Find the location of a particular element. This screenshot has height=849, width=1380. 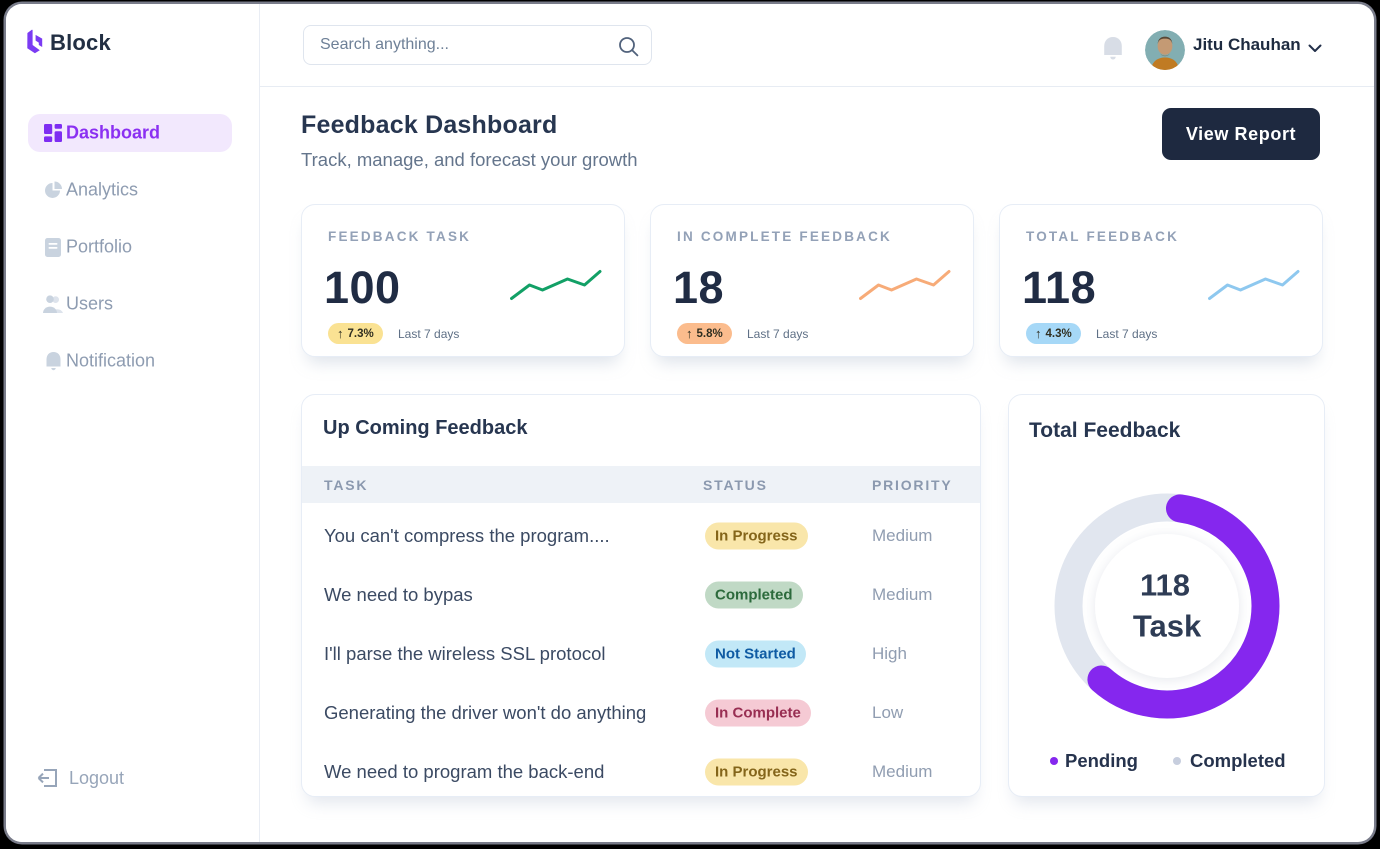

svg-text: 118 is located at coordinates (1165, 585).